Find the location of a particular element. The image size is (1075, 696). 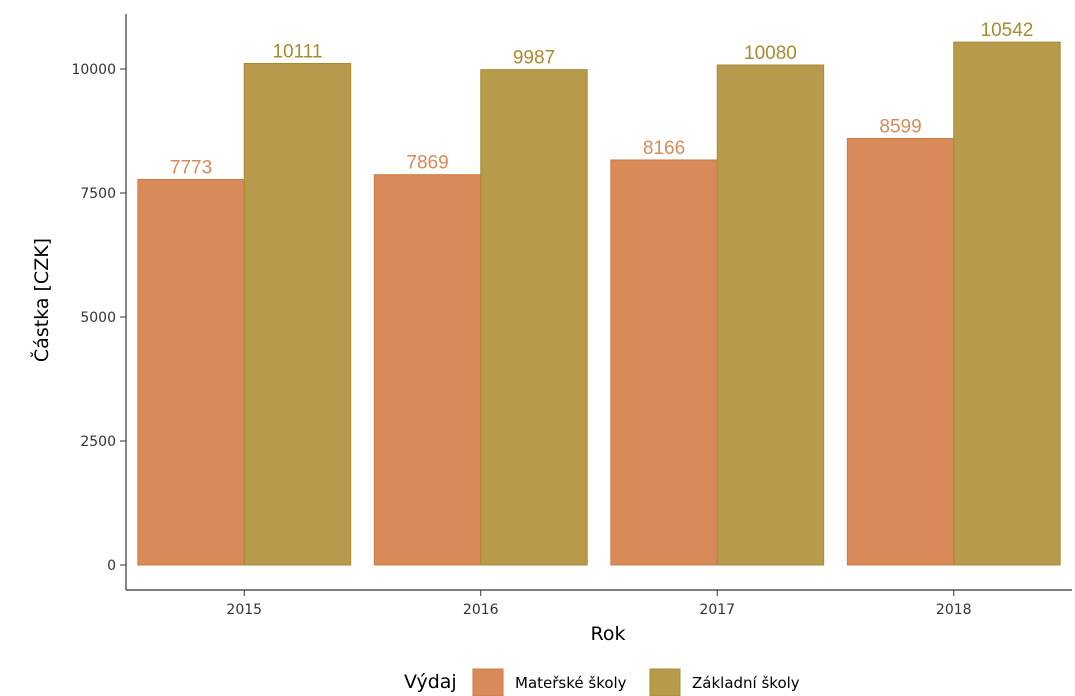

value-label-zakladni-2016: 9987 is located at coordinates (534, 58).